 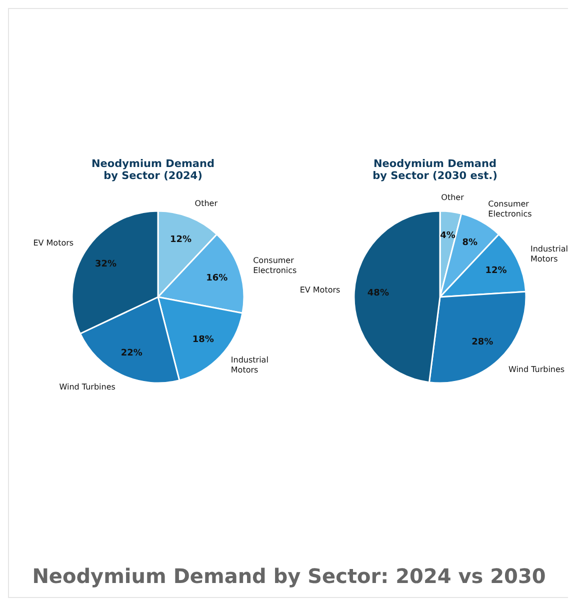 I want to click on data-label: 18%, so click(x=203, y=339).